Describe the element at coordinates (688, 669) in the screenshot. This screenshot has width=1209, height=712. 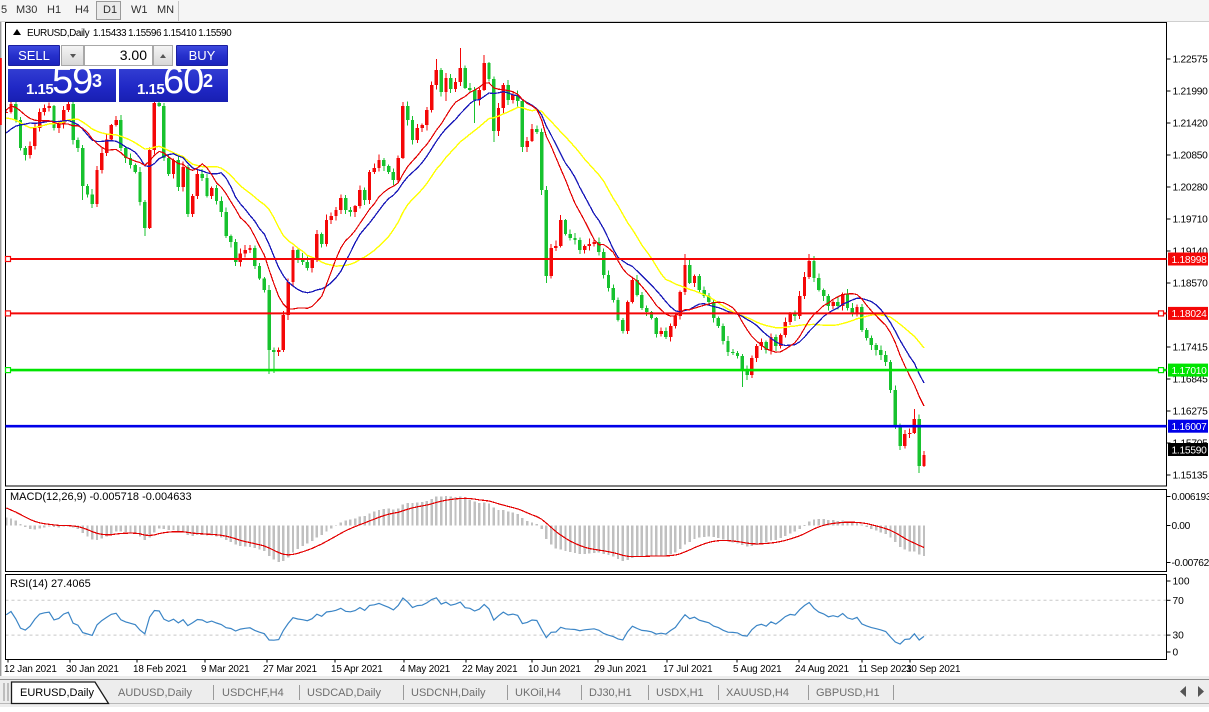
I see `svg-text: 17 Jul 2021` at that location.